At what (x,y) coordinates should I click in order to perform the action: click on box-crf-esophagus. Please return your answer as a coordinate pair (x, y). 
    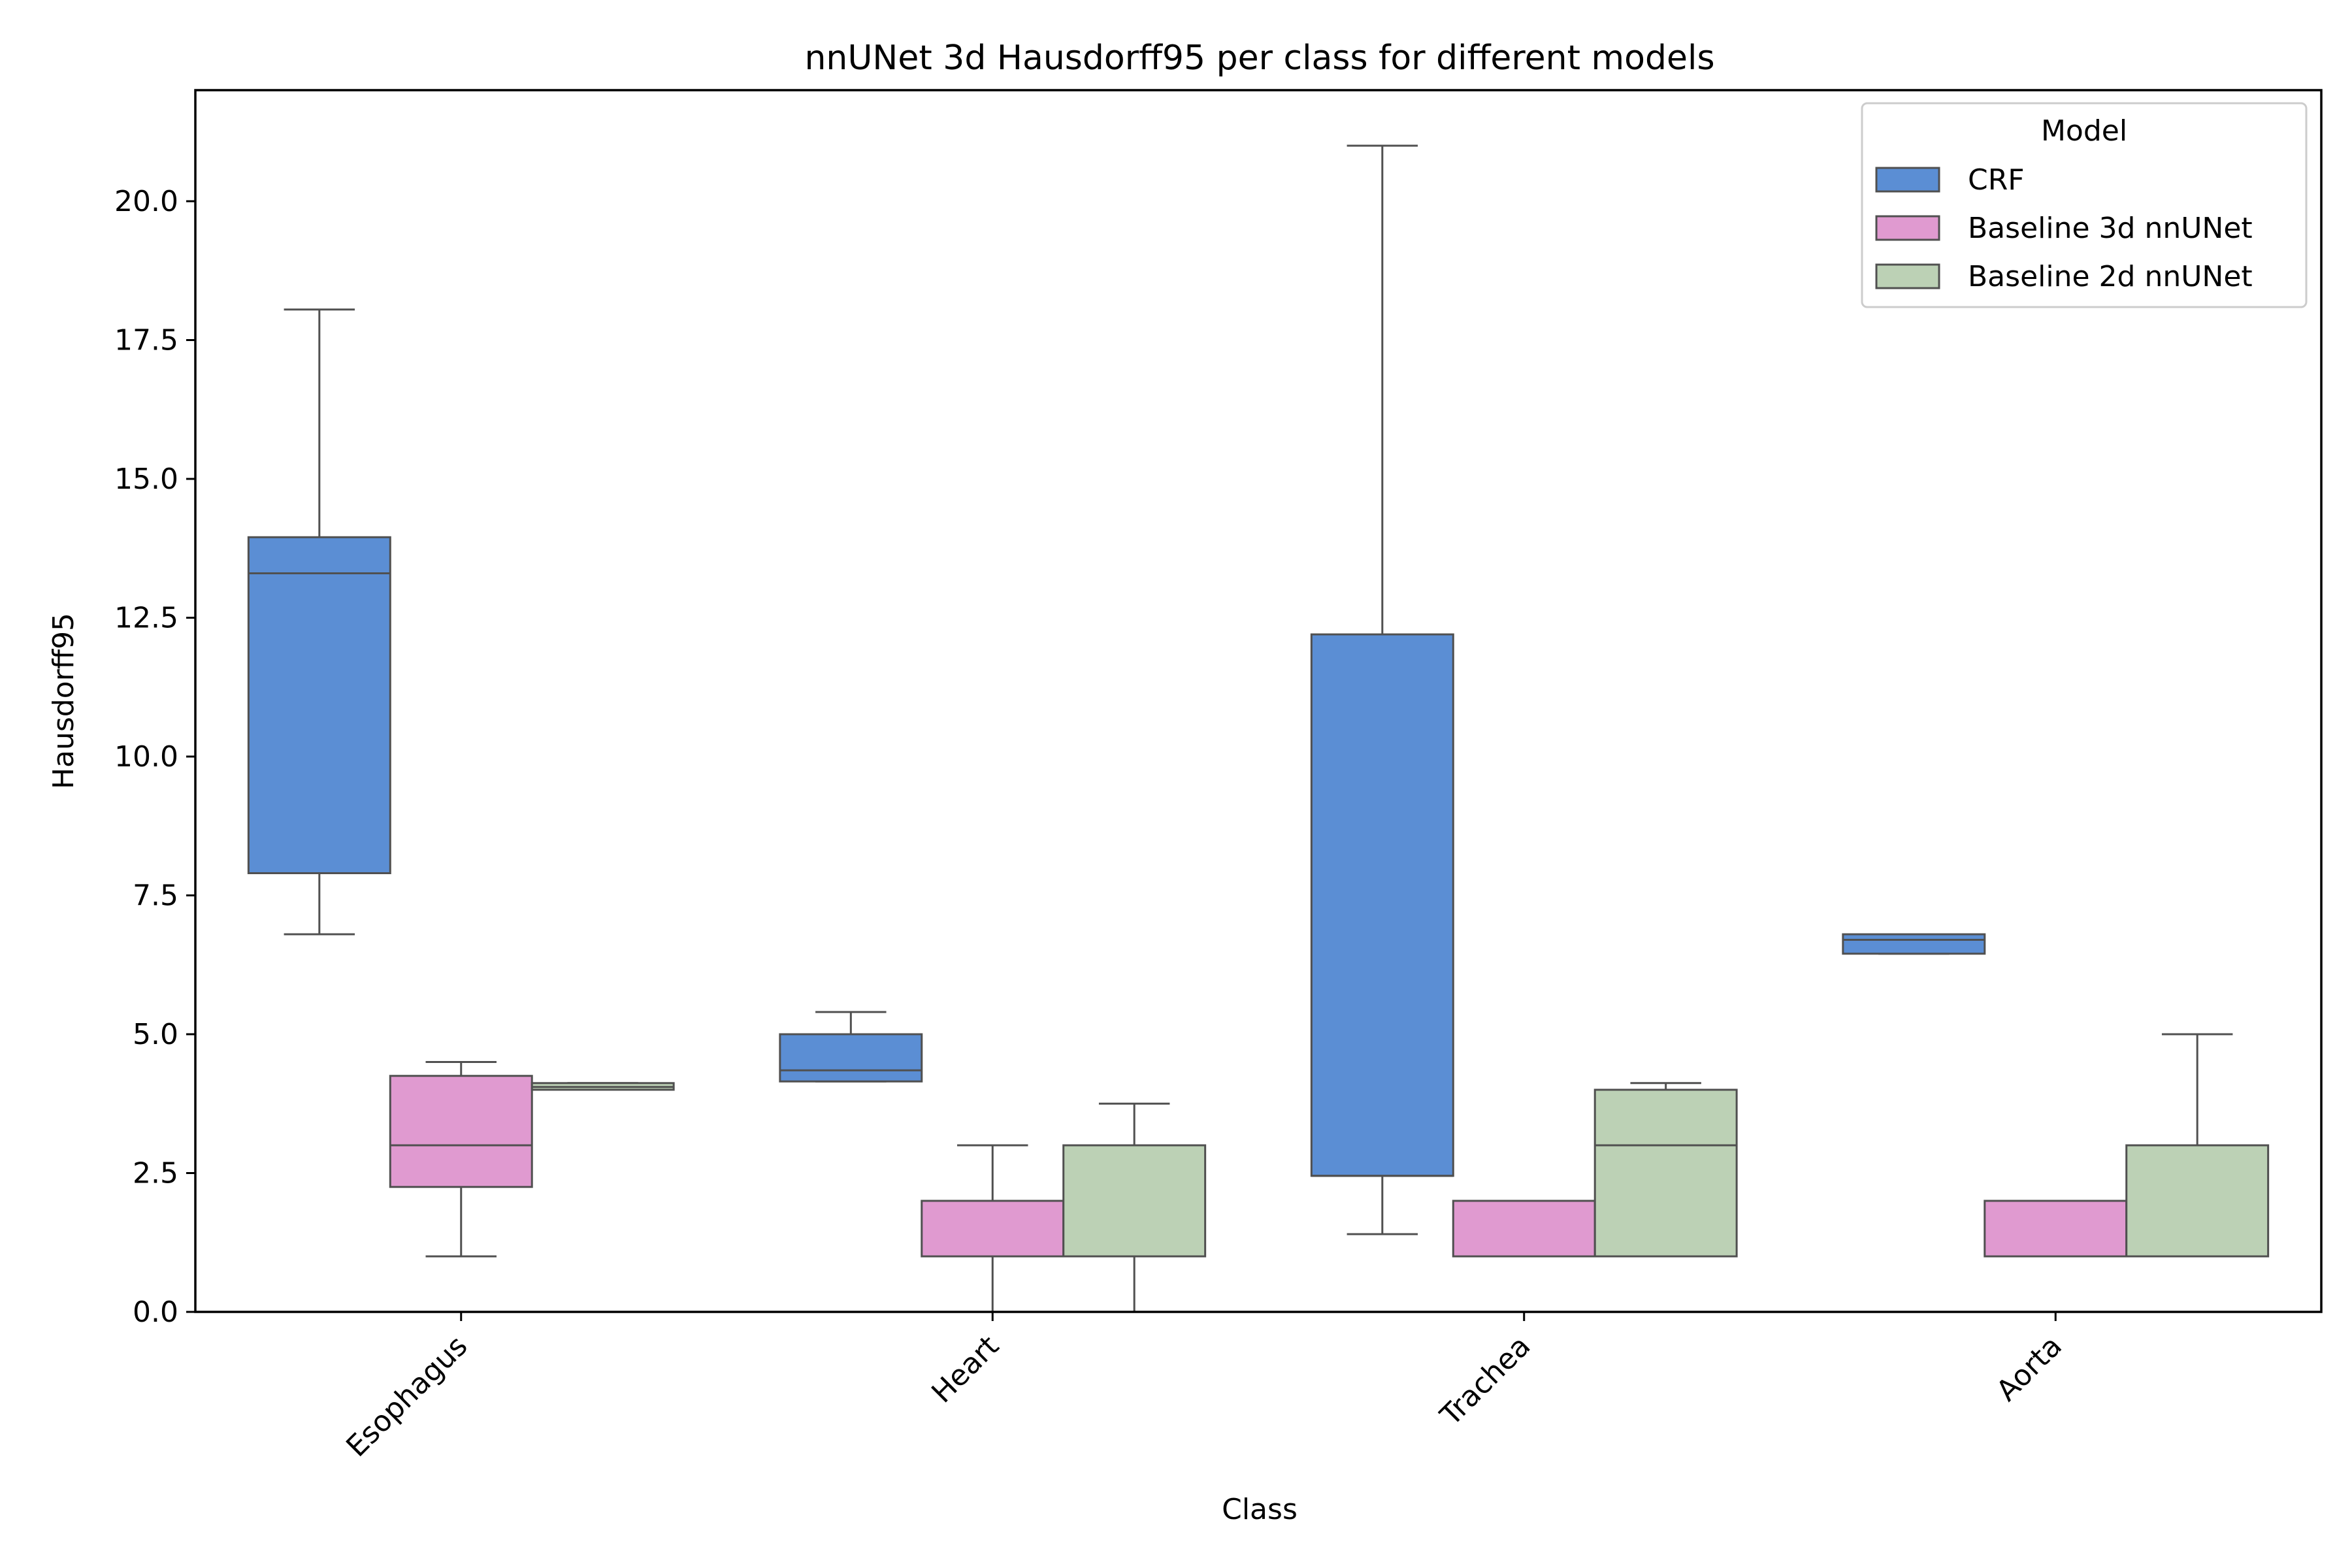
    Looking at the image, I should click on (319, 622).